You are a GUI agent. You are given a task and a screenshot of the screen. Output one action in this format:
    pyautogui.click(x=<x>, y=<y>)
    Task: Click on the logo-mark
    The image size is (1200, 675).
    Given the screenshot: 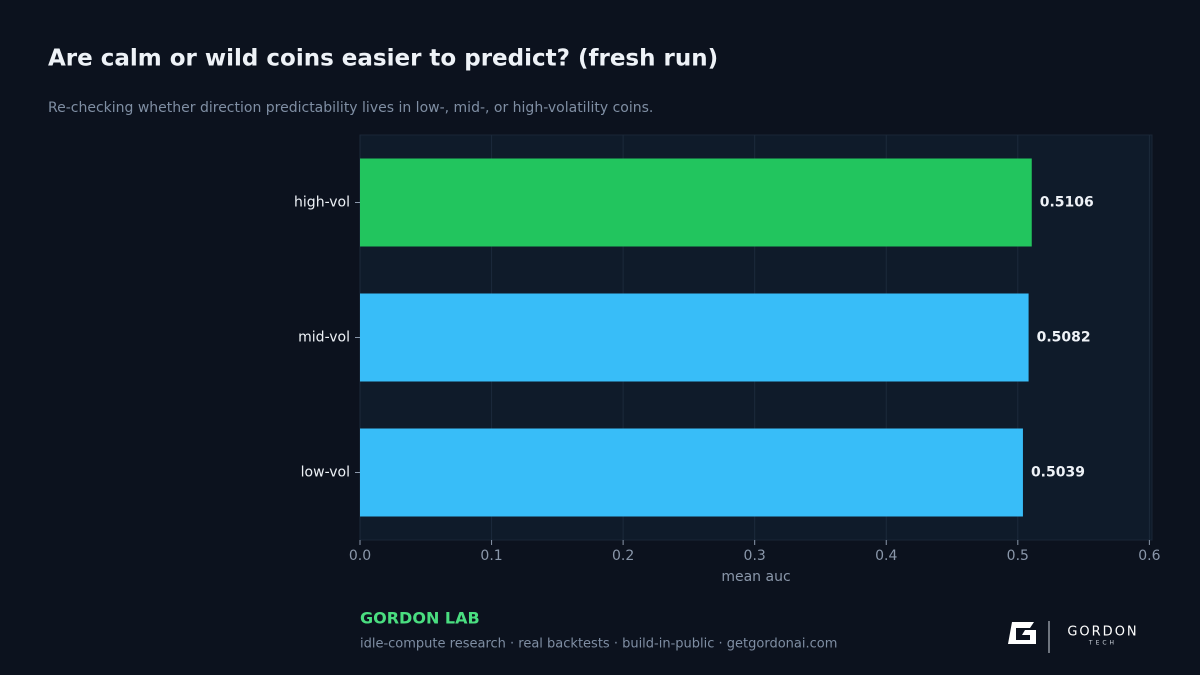 What is the action you would take?
    pyautogui.click(x=1022, y=633)
    